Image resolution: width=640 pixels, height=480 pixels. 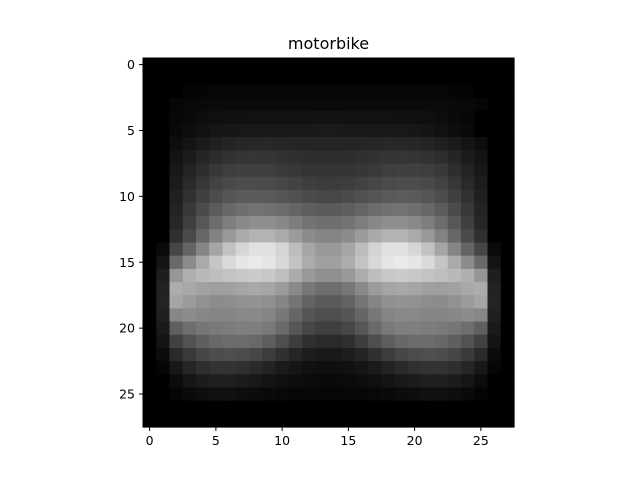 What do you see at coordinates (348, 440) in the screenshot?
I see `x-tick-label: 15` at bounding box center [348, 440].